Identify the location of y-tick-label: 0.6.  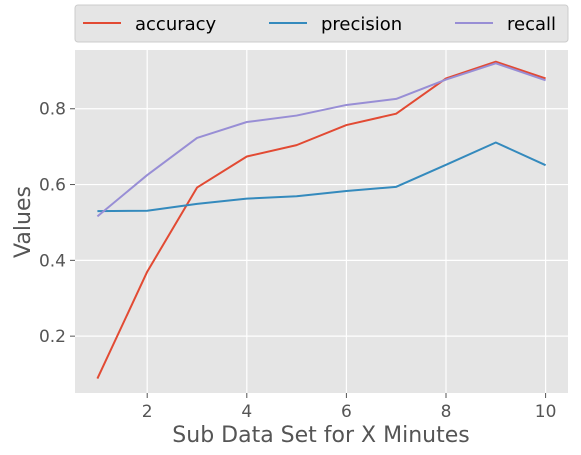
(52, 186).